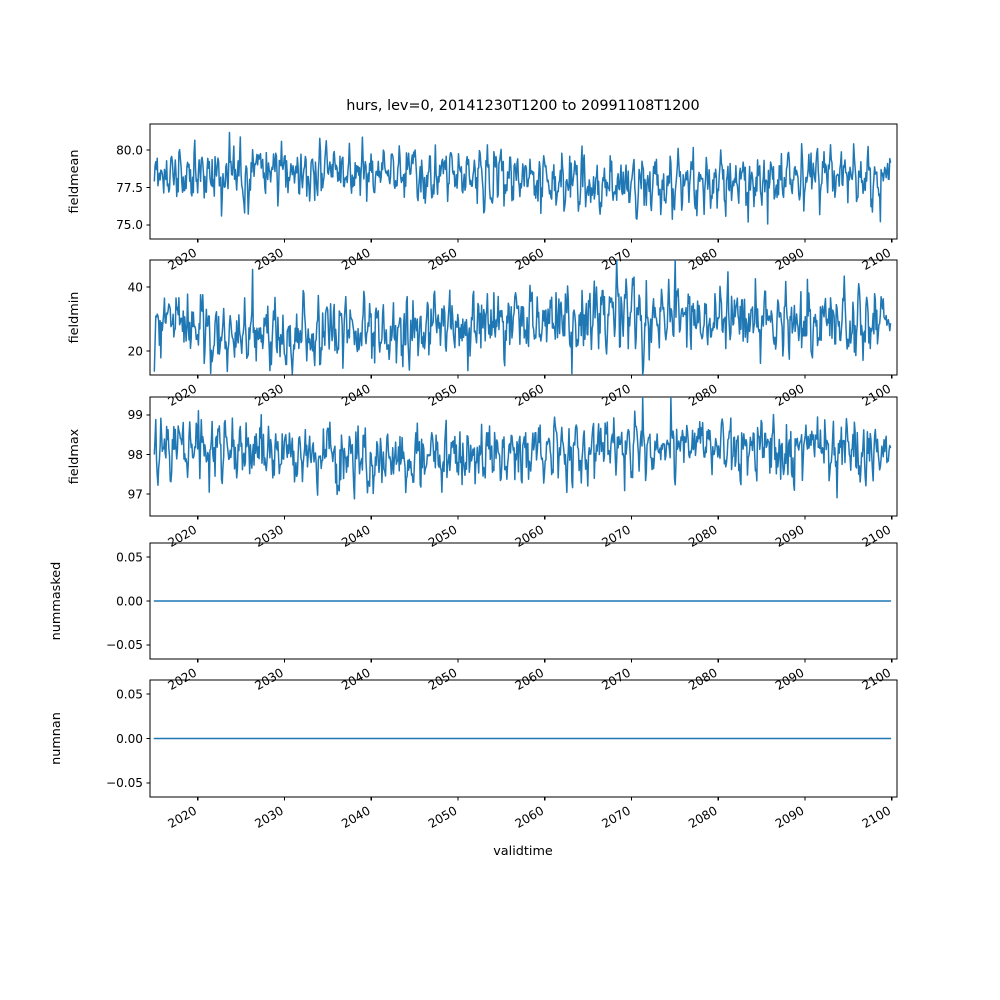 The height and width of the screenshot is (1000, 1000). What do you see at coordinates (135, 287) in the screenshot?
I see `y-tick-label-fieldmin-1: 40` at bounding box center [135, 287].